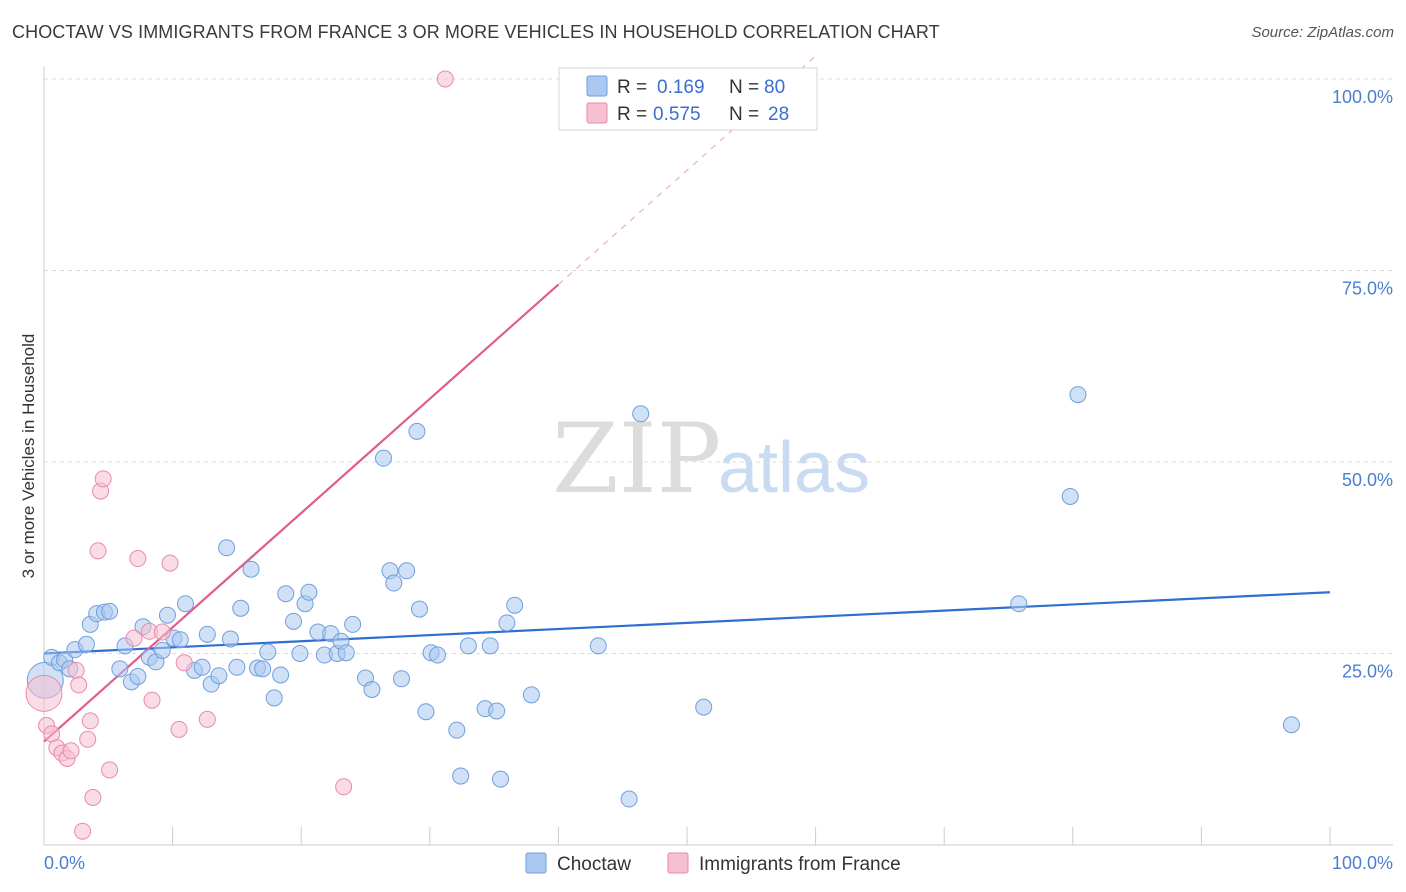  Describe the element at coordinates (536, 863) in the screenshot. I see `bottom-legend-swatch-choctaw` at that location.